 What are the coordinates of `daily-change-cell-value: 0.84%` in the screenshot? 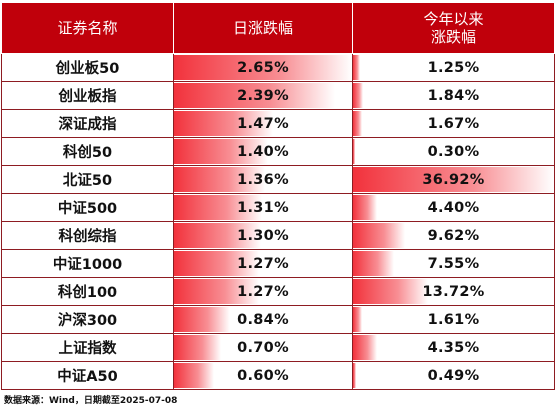 It's located at (263, 319).